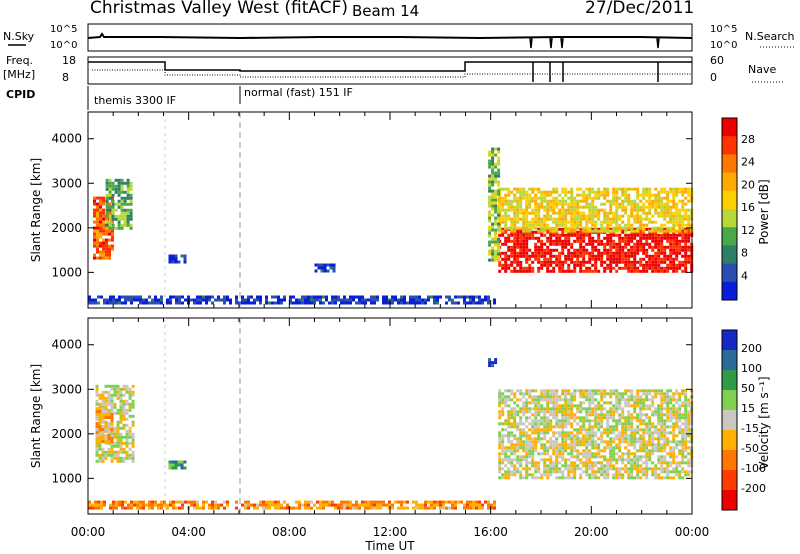 The image size is (800, 554). What do you see at coordinates (748, 230) in the screenshot?
I see `power-colorbar-tick-4: 12` at bounding box center [748, 230].